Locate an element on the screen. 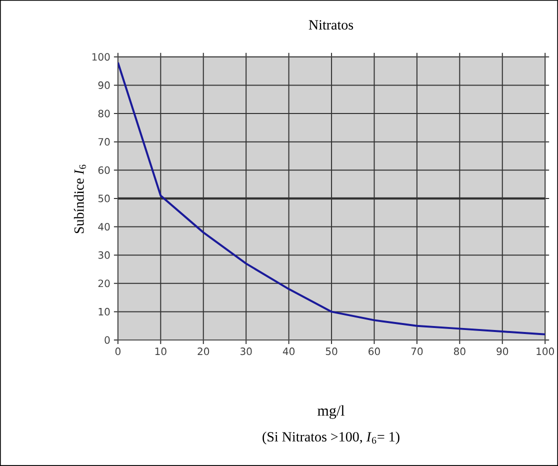 This screenshot has width=558, height=466. y-tick-label: 50 is located at coordinates (104, 198).